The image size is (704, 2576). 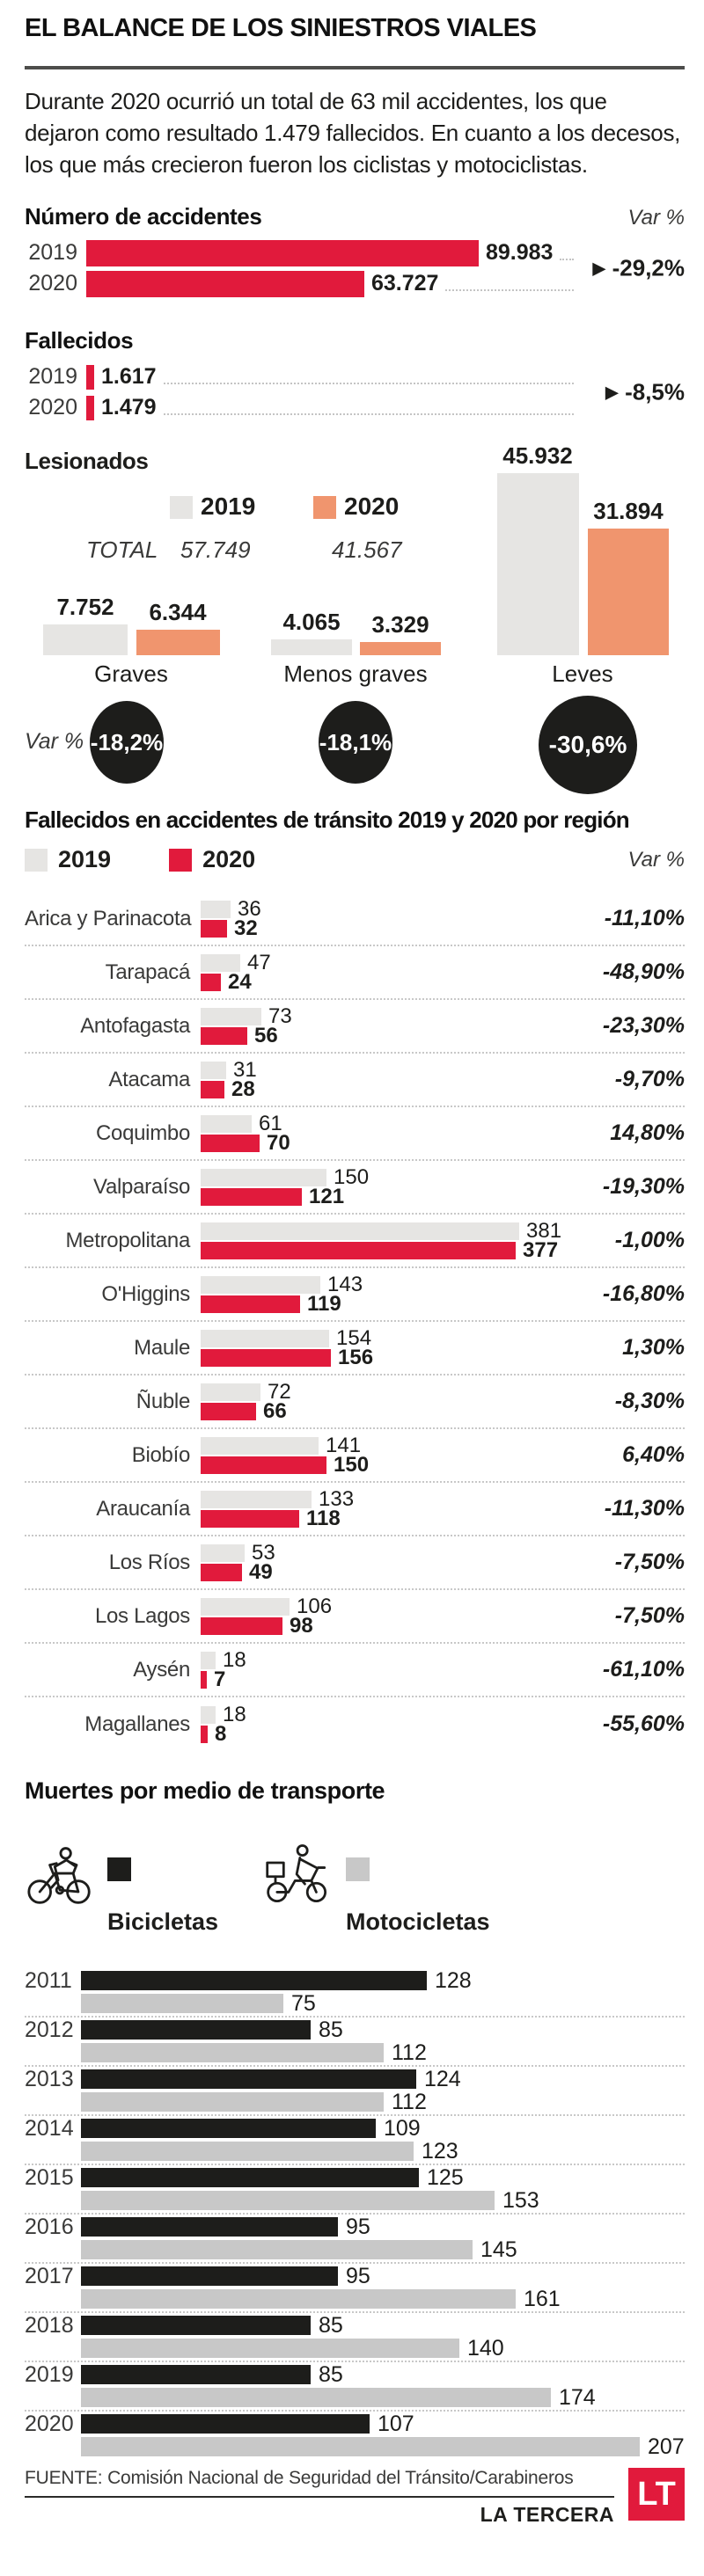 I want to click on year-label: 2020, so click(x=53, y=407).